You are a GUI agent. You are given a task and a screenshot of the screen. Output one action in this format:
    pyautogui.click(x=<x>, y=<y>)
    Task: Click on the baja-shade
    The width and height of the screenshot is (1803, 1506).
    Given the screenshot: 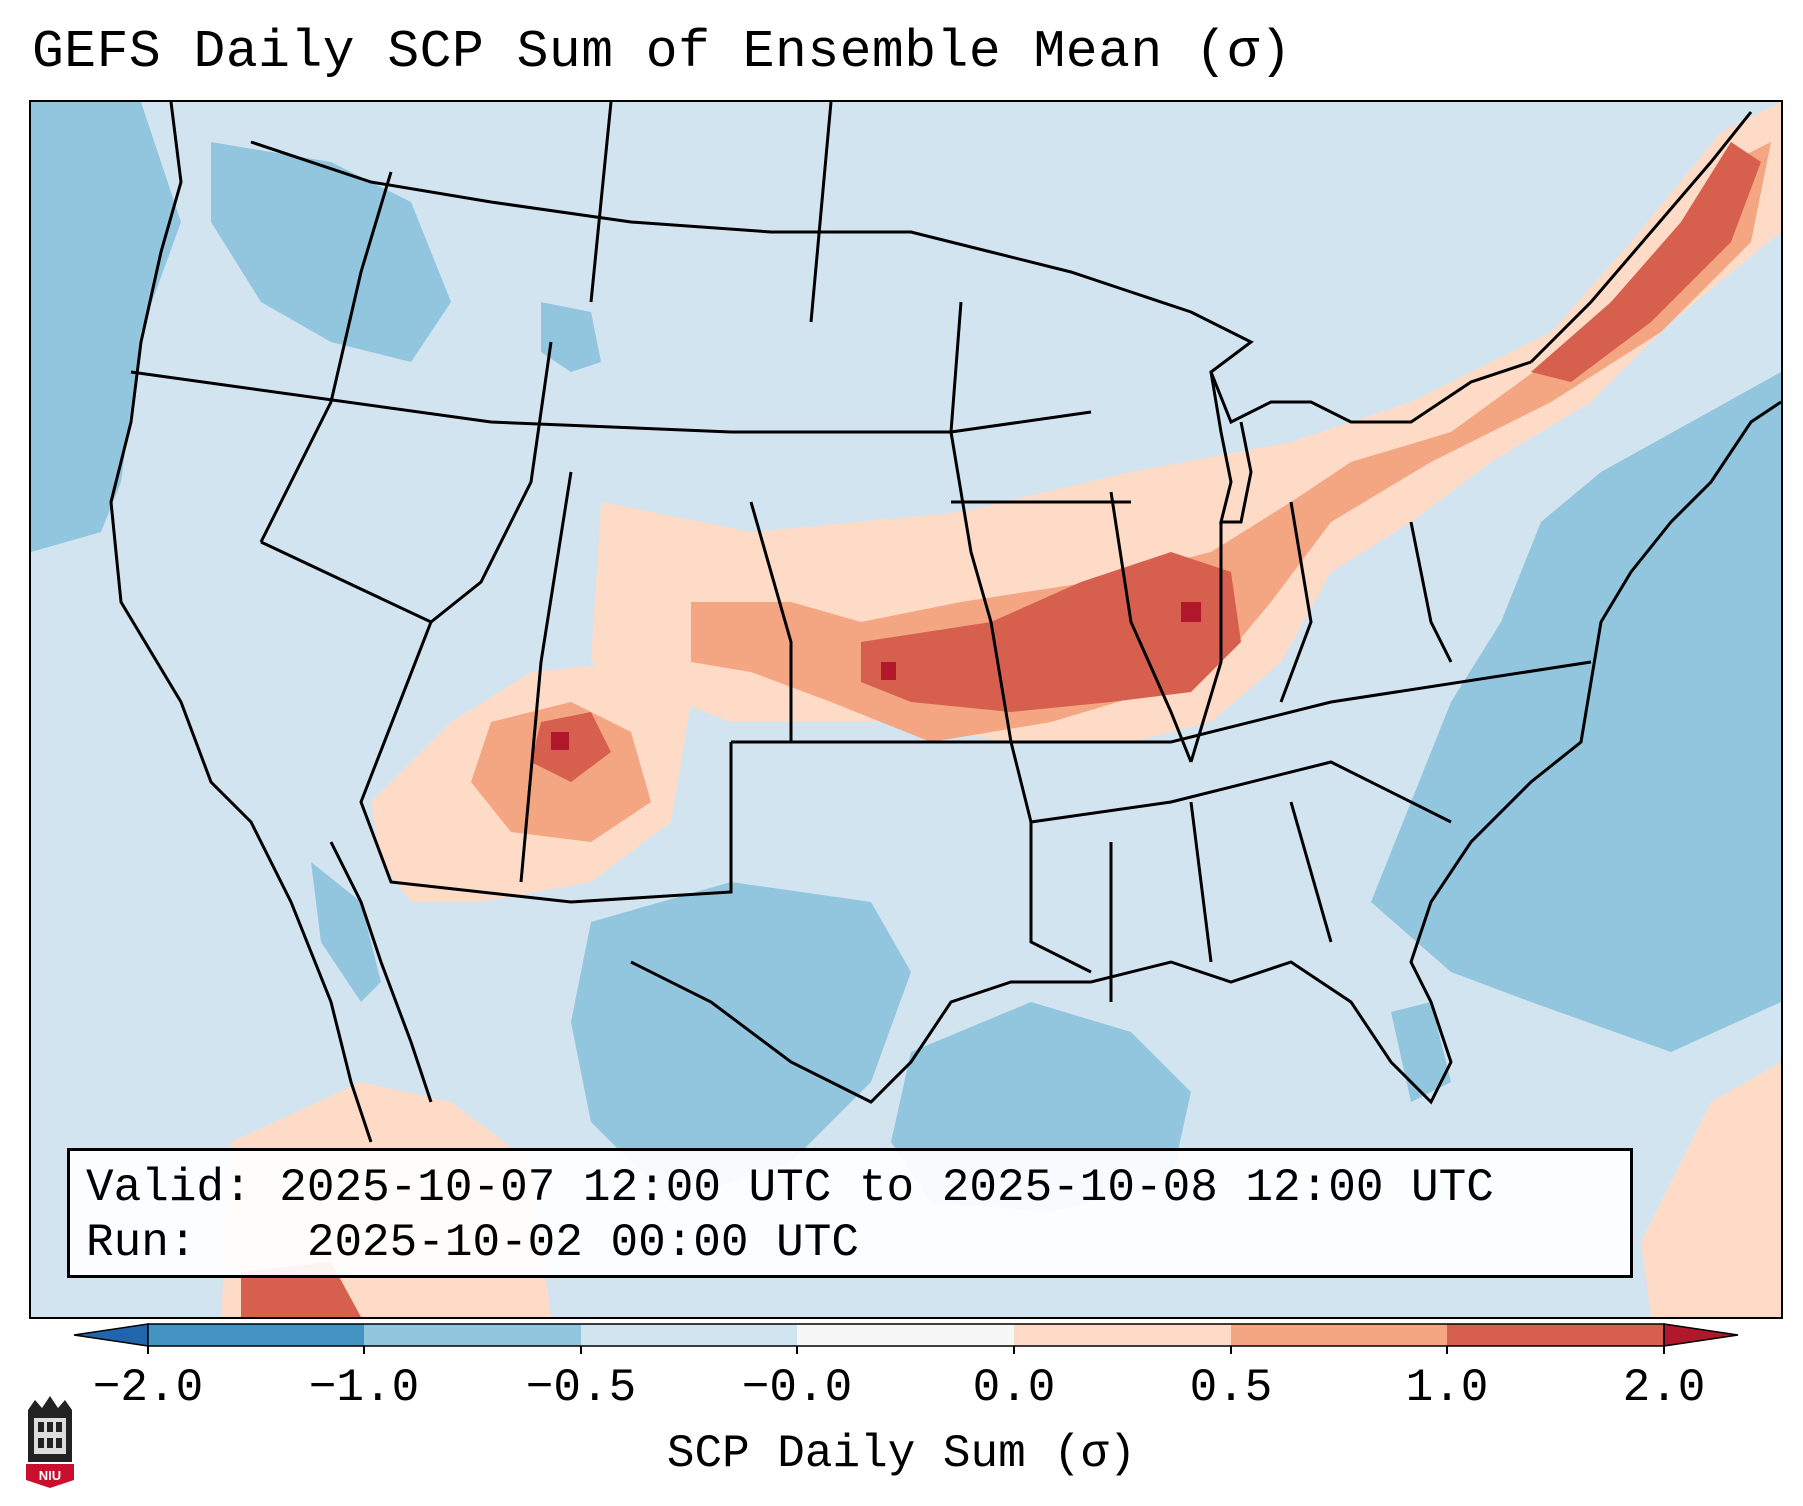 What is the action you would take?
    pyautogui.click(x=346, y=932)
    